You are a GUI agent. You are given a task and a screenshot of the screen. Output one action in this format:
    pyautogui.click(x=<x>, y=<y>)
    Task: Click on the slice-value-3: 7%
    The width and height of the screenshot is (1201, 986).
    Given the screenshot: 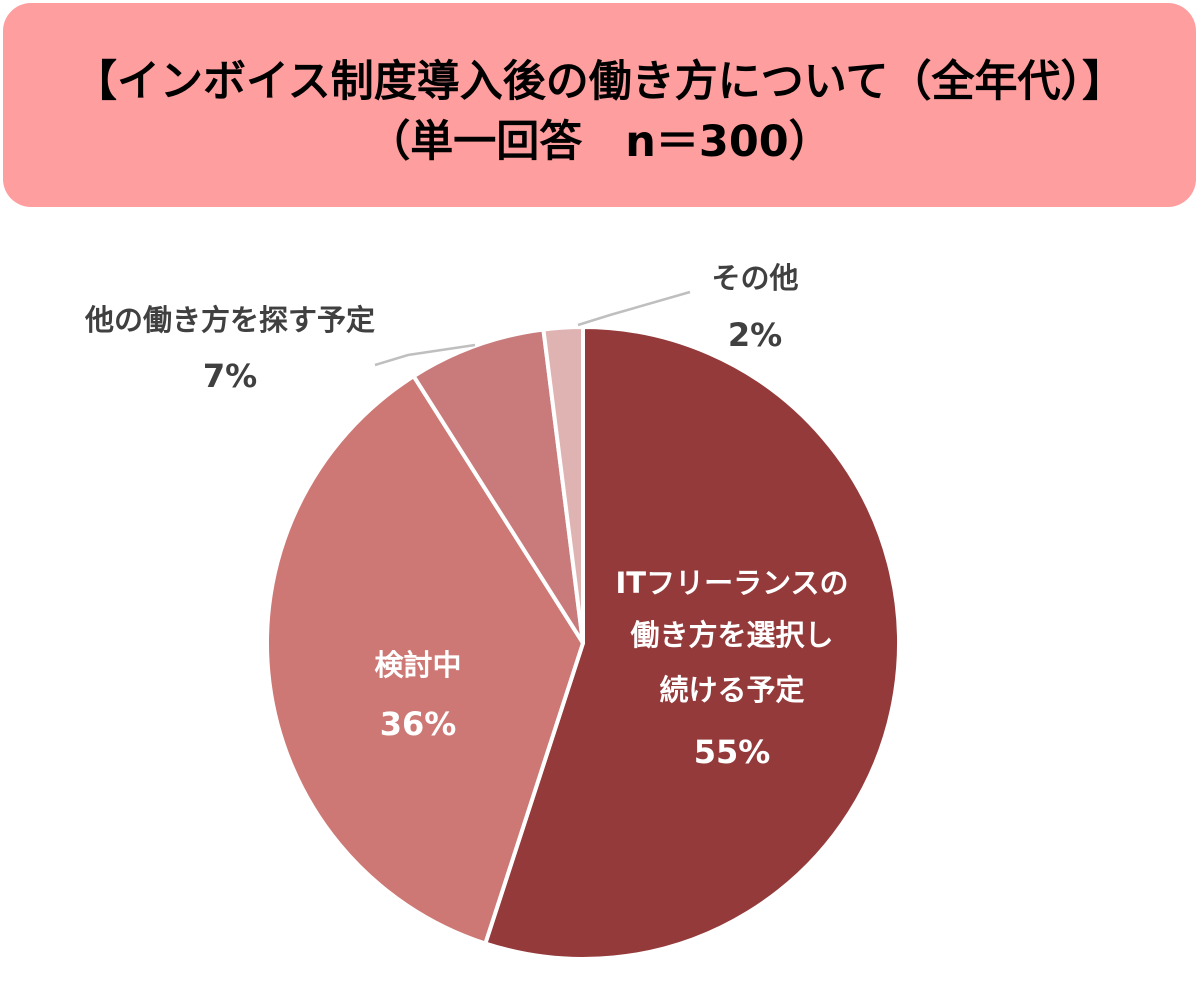 What is the action you would take?
    pyautogui.click(x=230, y=376)
    